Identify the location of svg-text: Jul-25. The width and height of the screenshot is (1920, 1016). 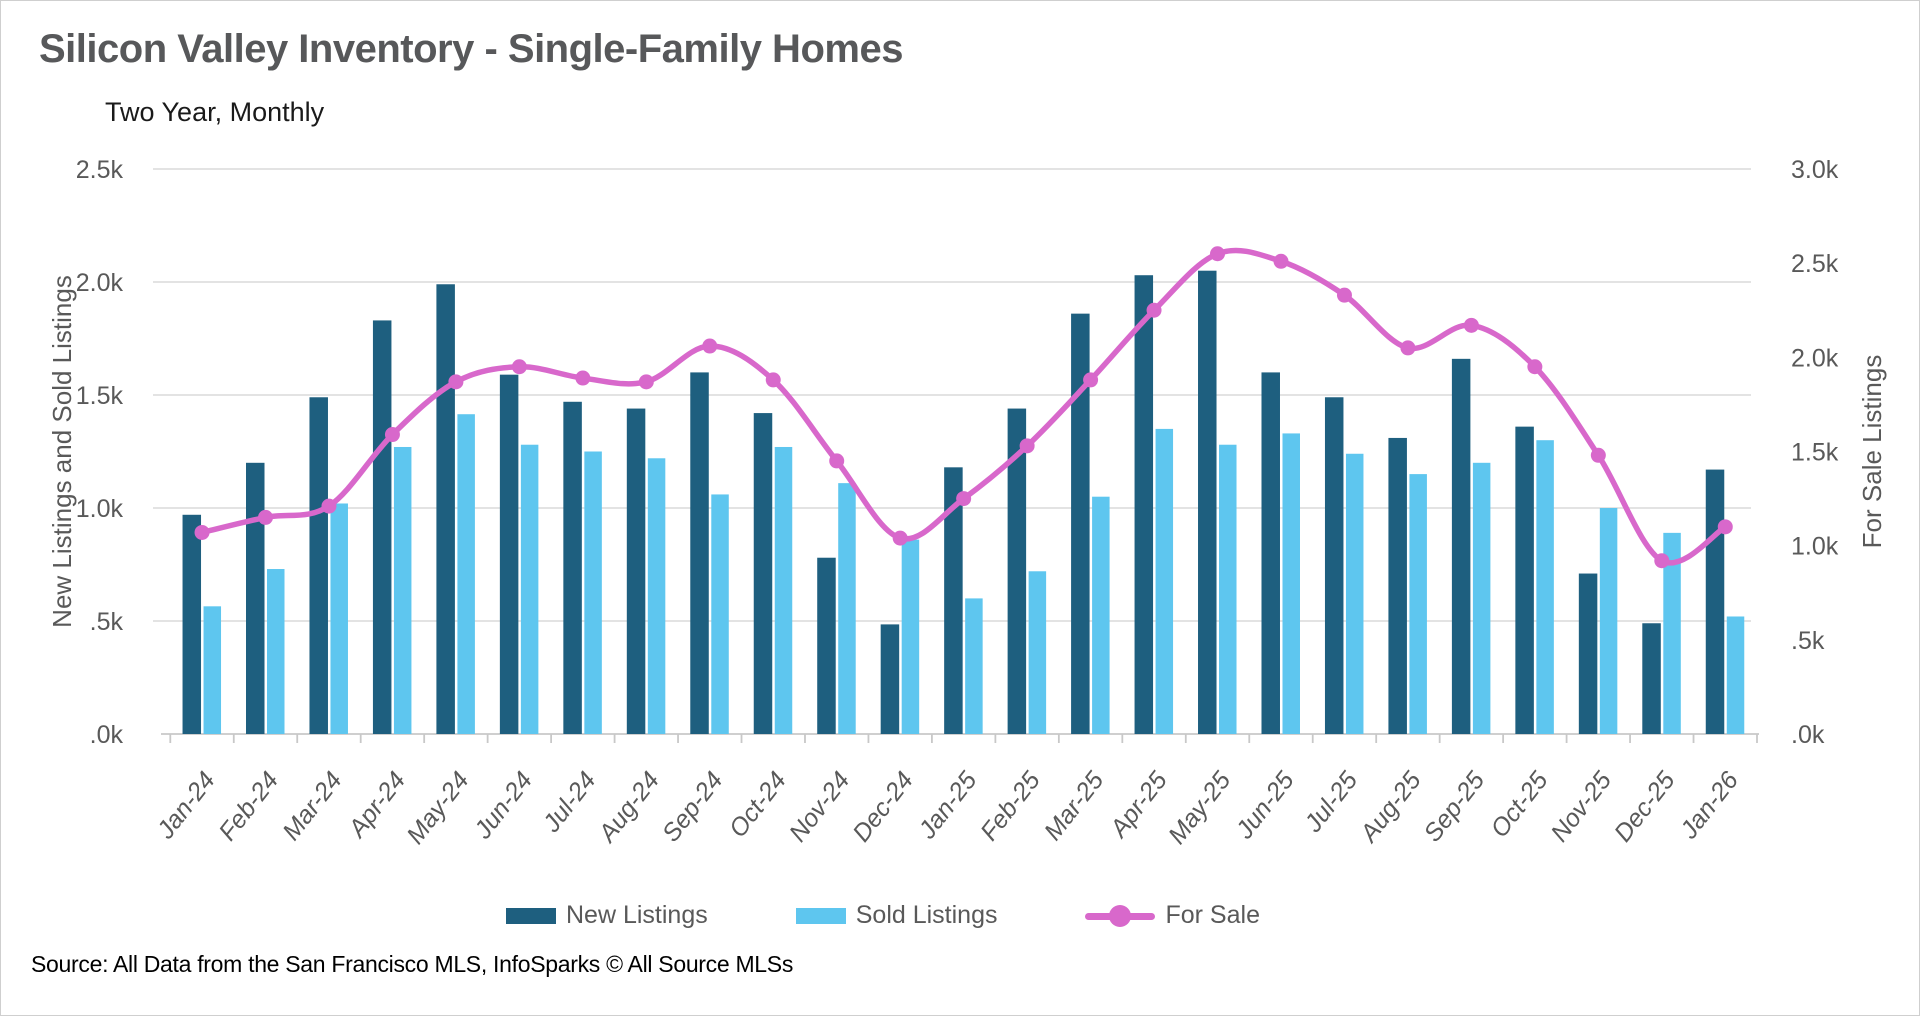
(1331, 802).